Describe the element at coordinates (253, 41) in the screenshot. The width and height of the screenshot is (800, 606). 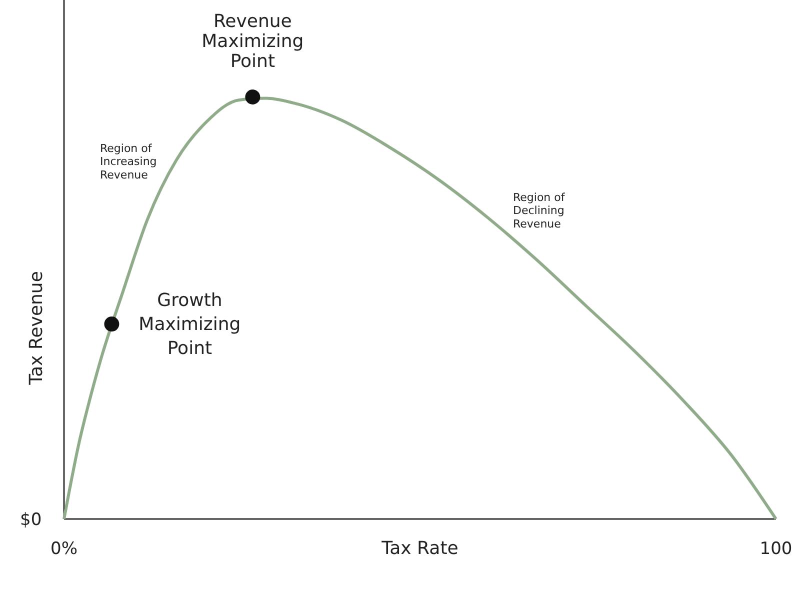
I see `annotation: Revenue Maximizing Point` at that location.